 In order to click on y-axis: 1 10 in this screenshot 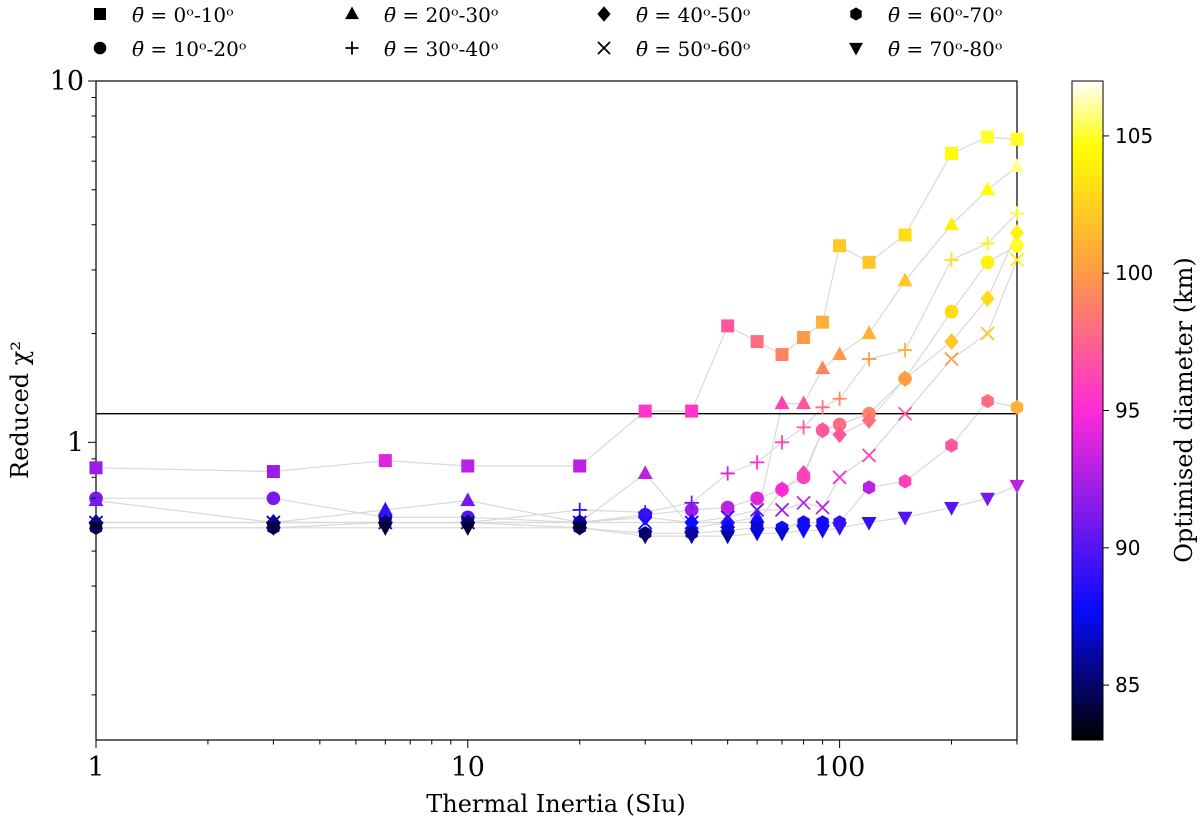, I will do `click(73, 381)`.